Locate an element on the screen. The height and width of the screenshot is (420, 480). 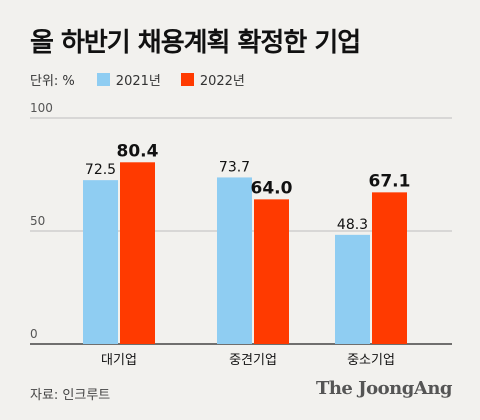
x-tick-label-2: 중소기업 is located at coordinates (371, 360).